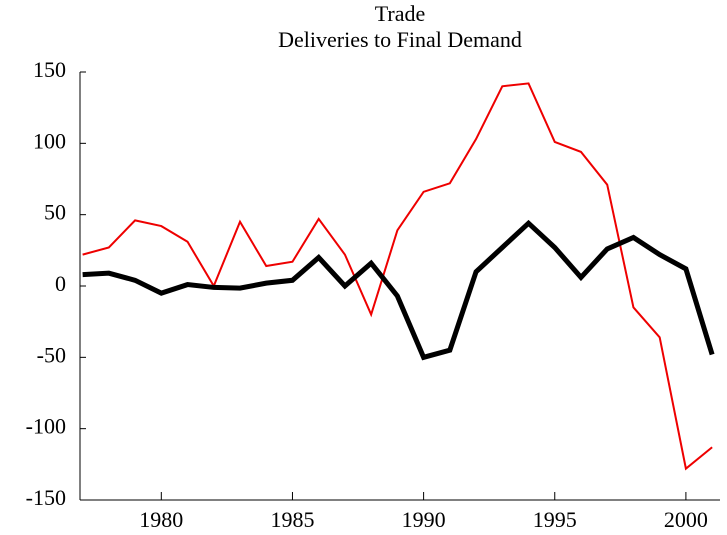 This screenshot has width=727, height=535. I want to click on y-tick-label: -50, so click(51, 354).